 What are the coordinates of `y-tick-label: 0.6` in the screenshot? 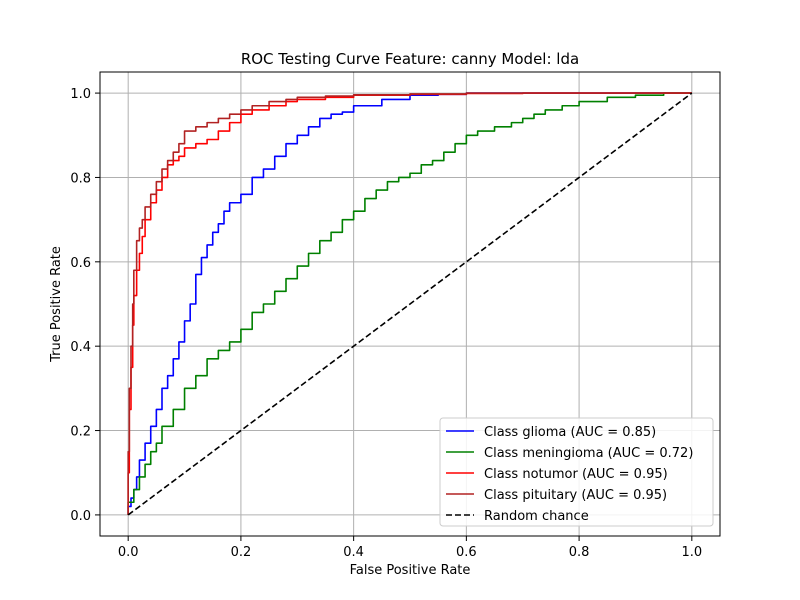 It's located at (80, 263).